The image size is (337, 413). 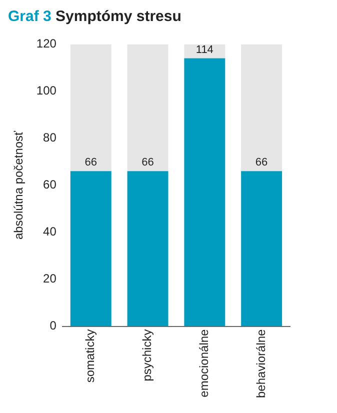 What do you see at coordinates (50, 279) in the screenshot?
I see `y-tick-label: 20` at bounding box center [50, 279].